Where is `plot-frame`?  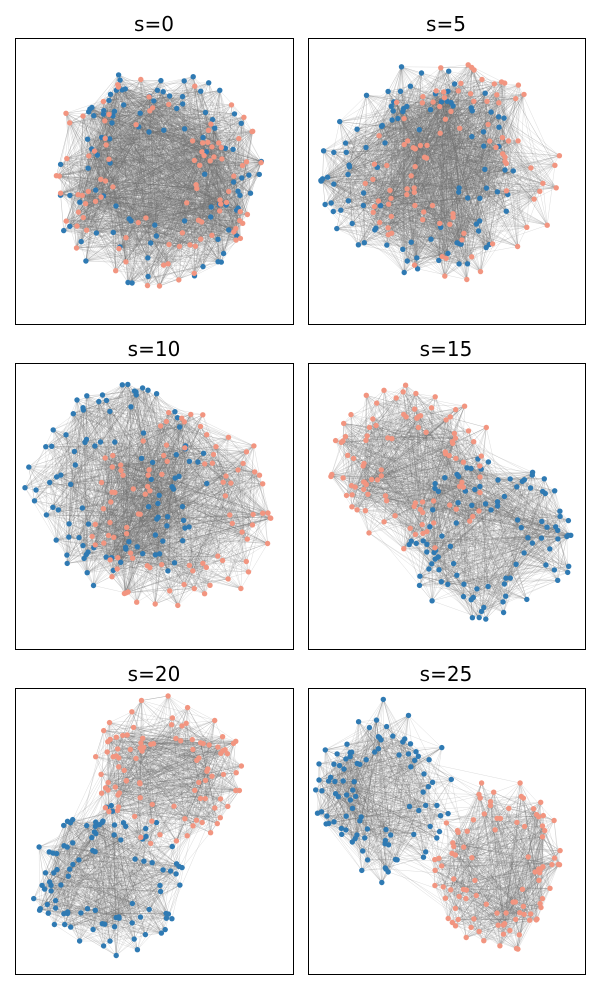 plot-frame is located at coordinates (154, 181).